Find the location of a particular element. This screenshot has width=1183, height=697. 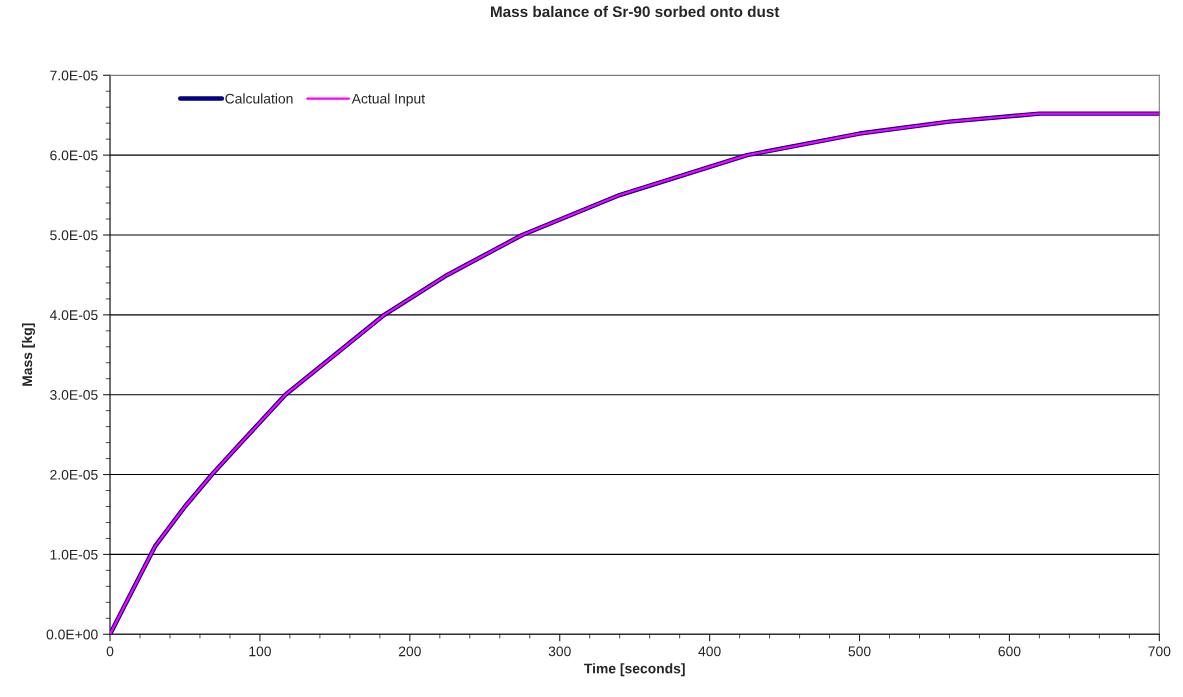

y-tick-label: 4.0E-05 is located at coordinates (73, 315).